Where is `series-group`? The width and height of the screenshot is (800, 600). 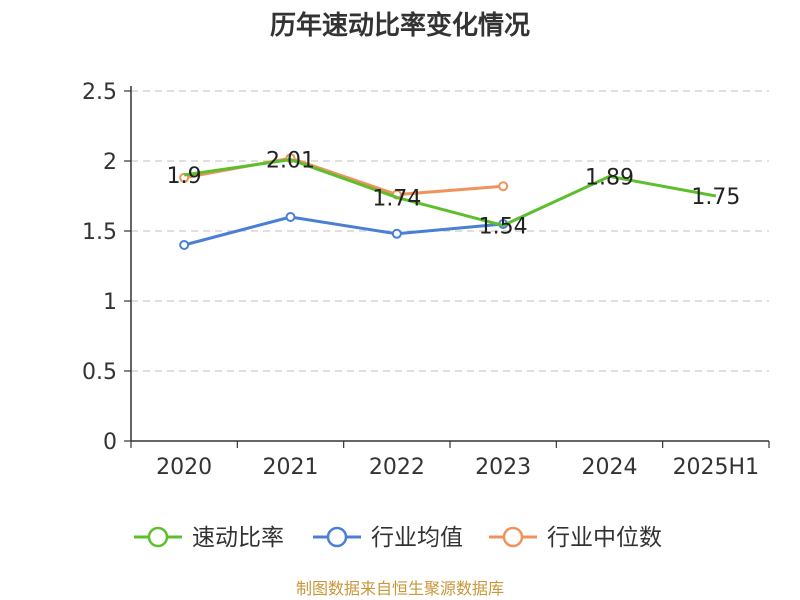 series-group is located at coordinates (448, 201).